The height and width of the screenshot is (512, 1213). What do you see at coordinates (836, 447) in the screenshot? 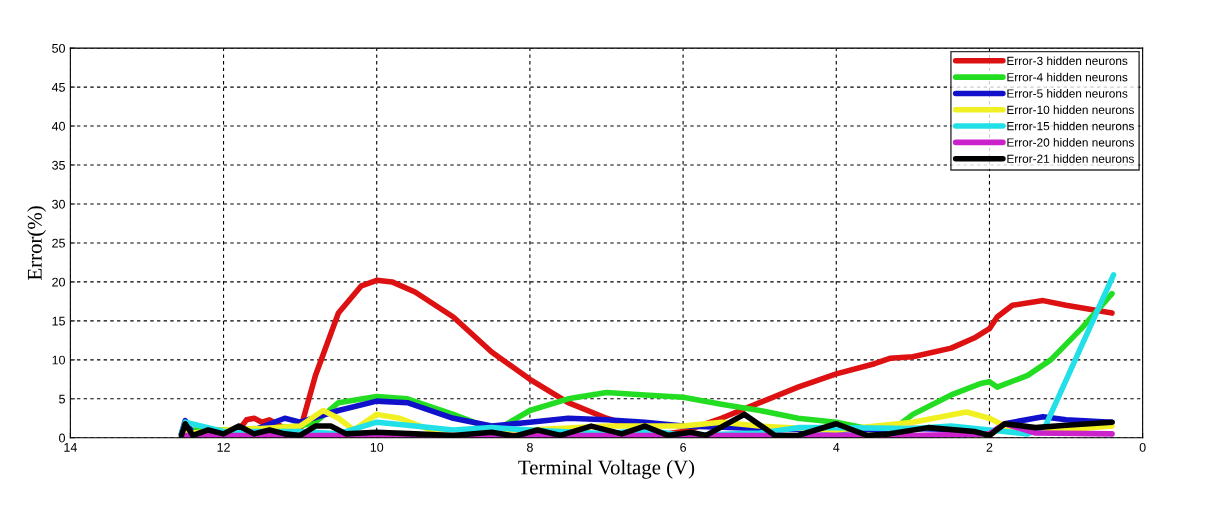
I see `x-tick-label: 4` at bounding box center [836, 447].